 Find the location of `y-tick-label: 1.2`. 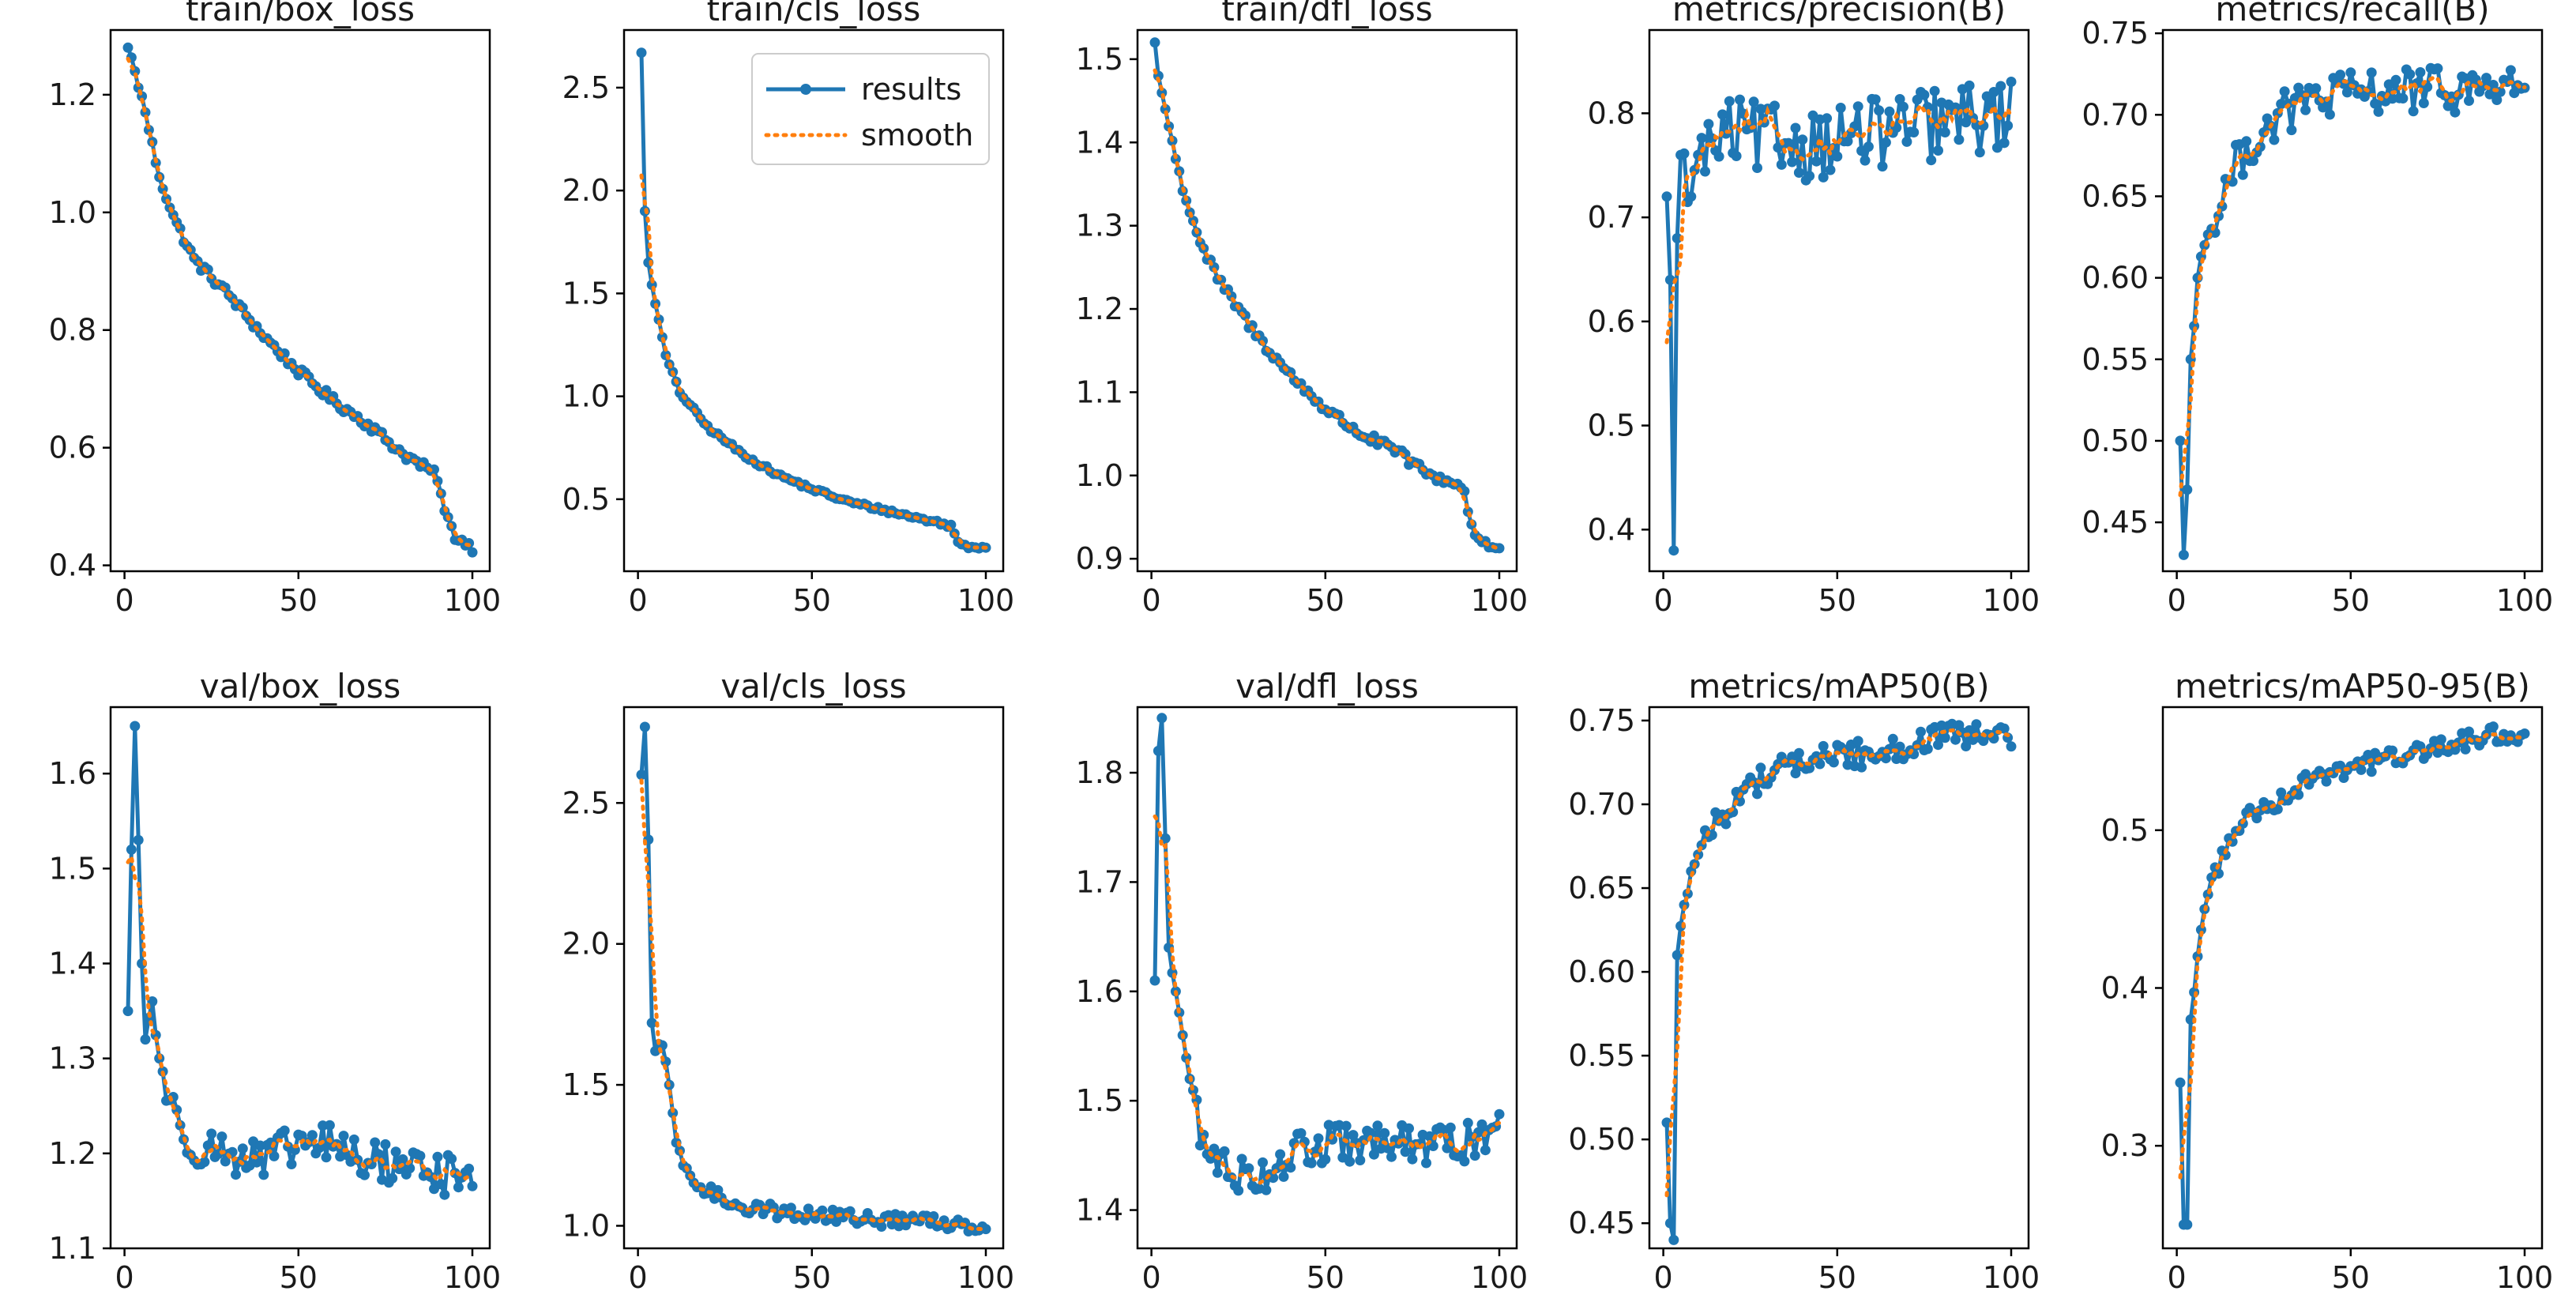

y-tick-label: 1.2 is located at coordinates (72, 94).